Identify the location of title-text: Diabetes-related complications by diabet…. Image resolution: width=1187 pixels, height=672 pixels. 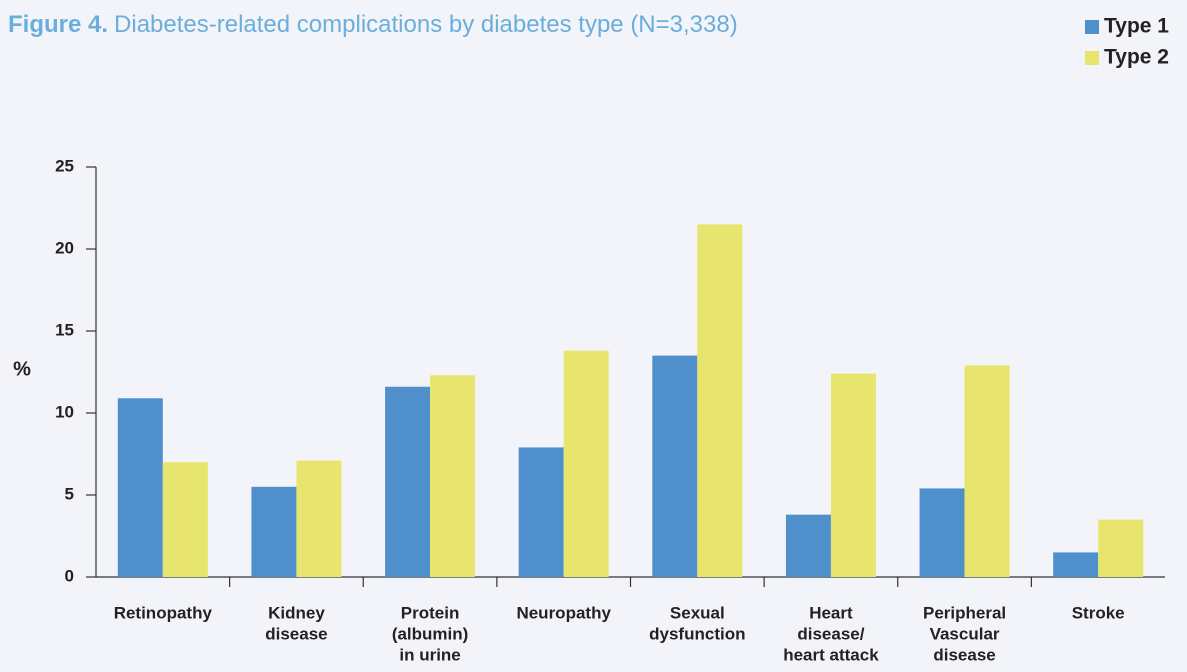
(426, 24).